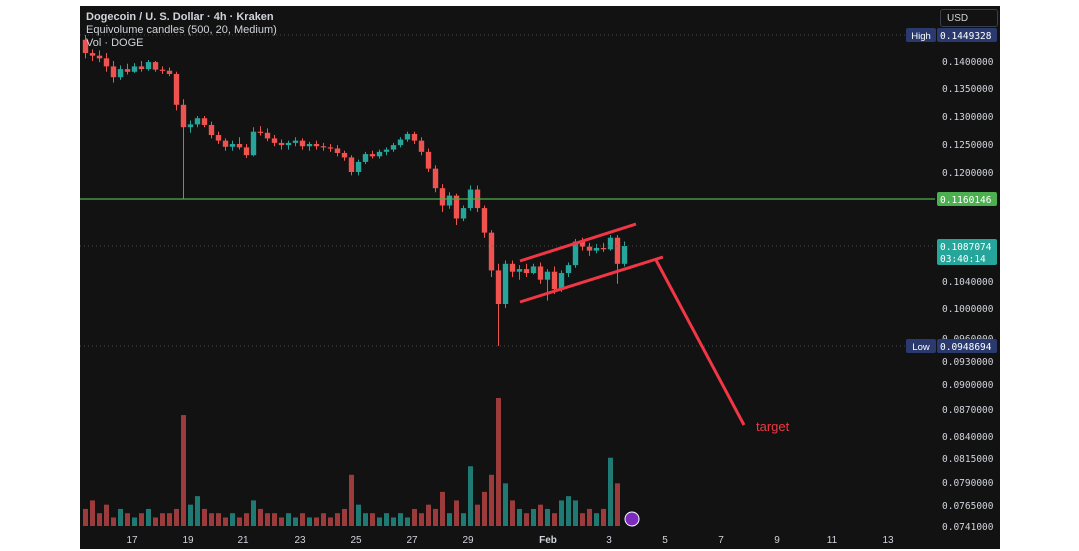 The image size is (1079, 551). What do you see at coordinates (632, 519) in the screenshot?
I see `event-badge-icon` at bounding box center [632, 519].